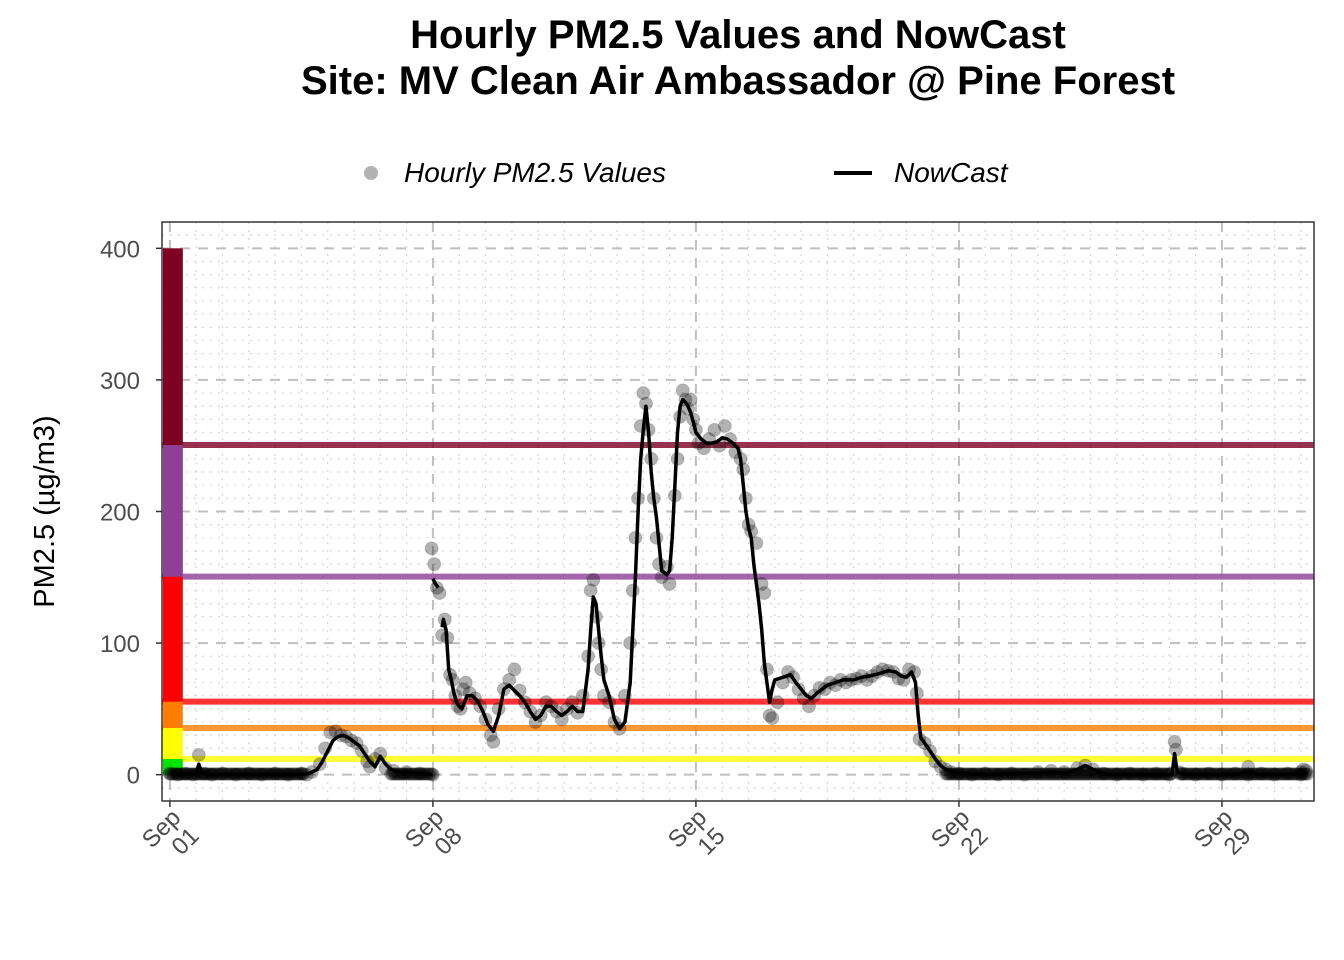 The width and height of the screenshot is (1344, 960). What do you see at coordinates (120, 513) in the screenshot?
I see `y-tick-label: 200` at bounding box center [120, 513].